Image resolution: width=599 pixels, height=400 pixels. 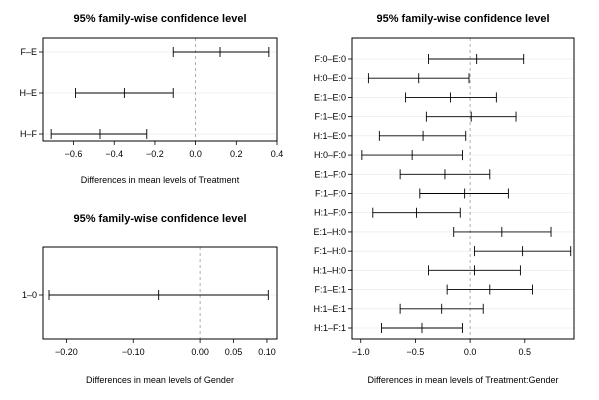 What do you see at coordinates (160, 380) in the screenshot?
I see `x-axis-label: Differences in mean levels of Gender` at bounding box center [160, 380].